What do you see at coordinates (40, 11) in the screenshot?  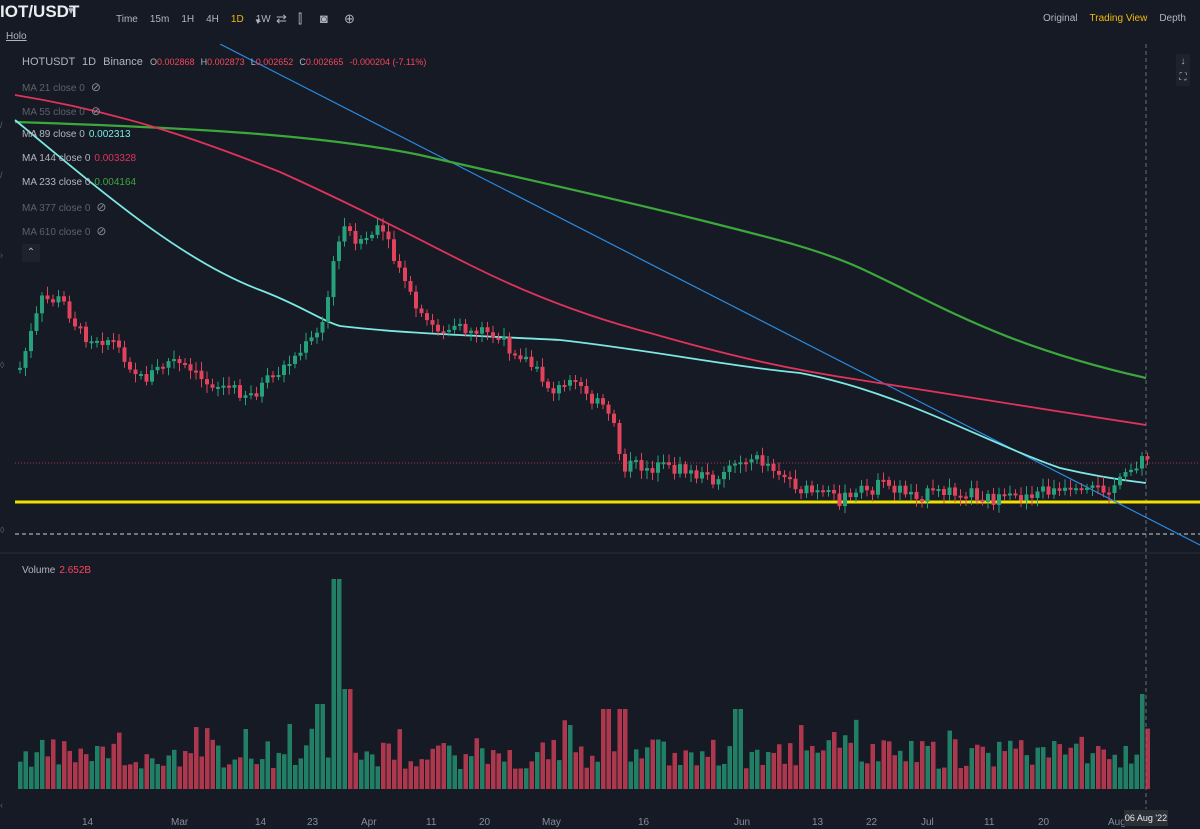 I see `pair-title: IOT/USDT` at bounding box center [40, 11].